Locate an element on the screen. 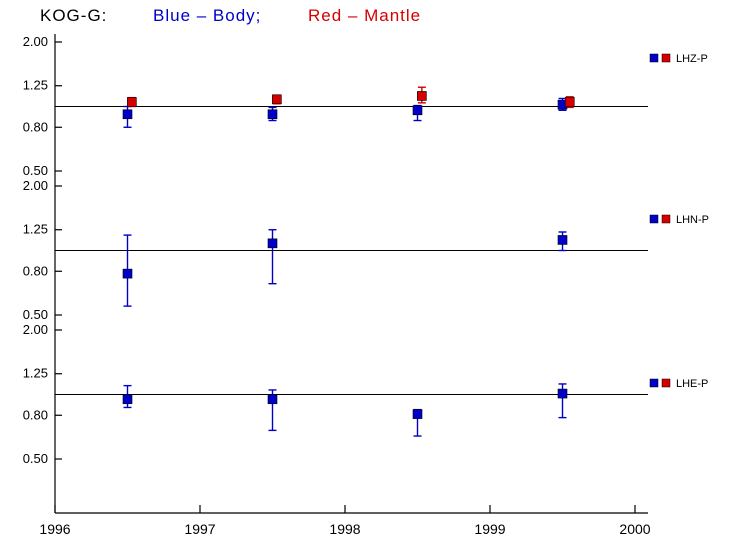  panel-legend-label: LHZ-P is located at coordinates (692, 59).